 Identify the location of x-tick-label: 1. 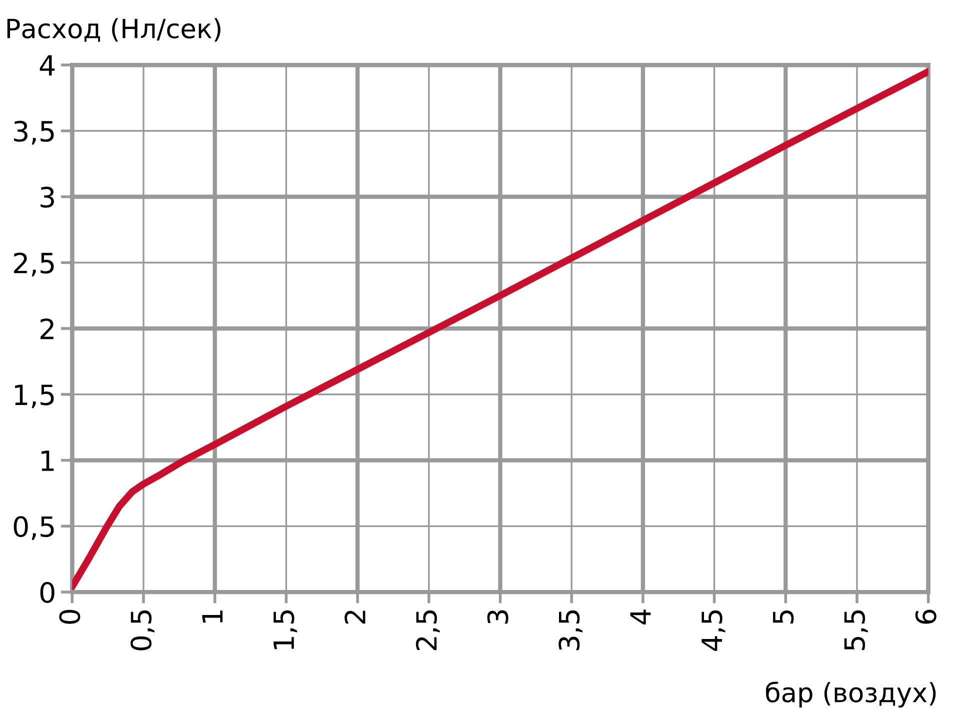
(212, 616).